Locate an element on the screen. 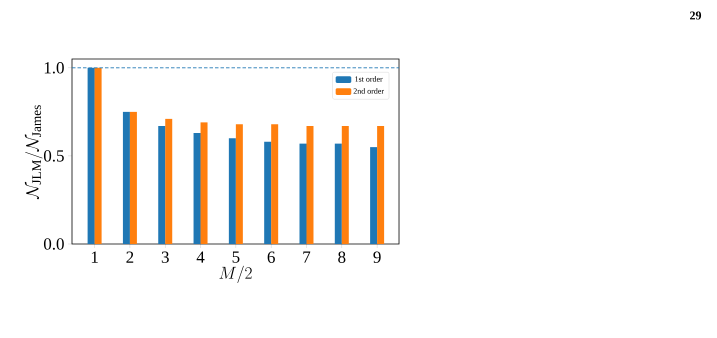 This screenshot has width=717, height=338. y-axis-title: $\mathcal{N}_{\mathrm{JLM}}/\mathcal{N}_{\mathrm{James}}$ is located at coordinates (33, 152).